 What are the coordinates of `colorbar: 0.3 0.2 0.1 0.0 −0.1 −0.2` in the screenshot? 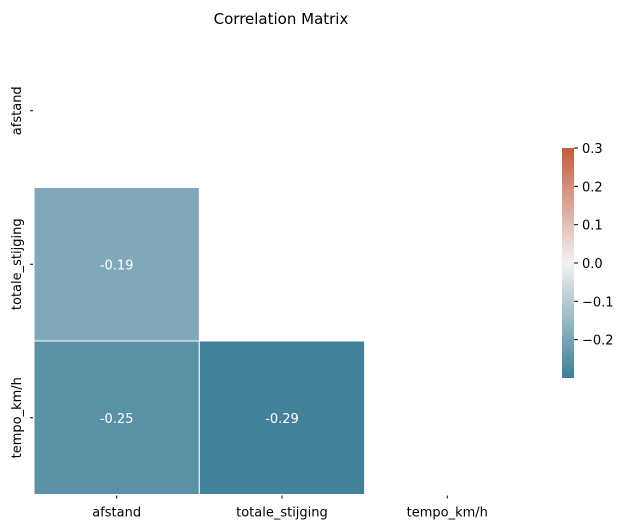 It's located at (588, 260).